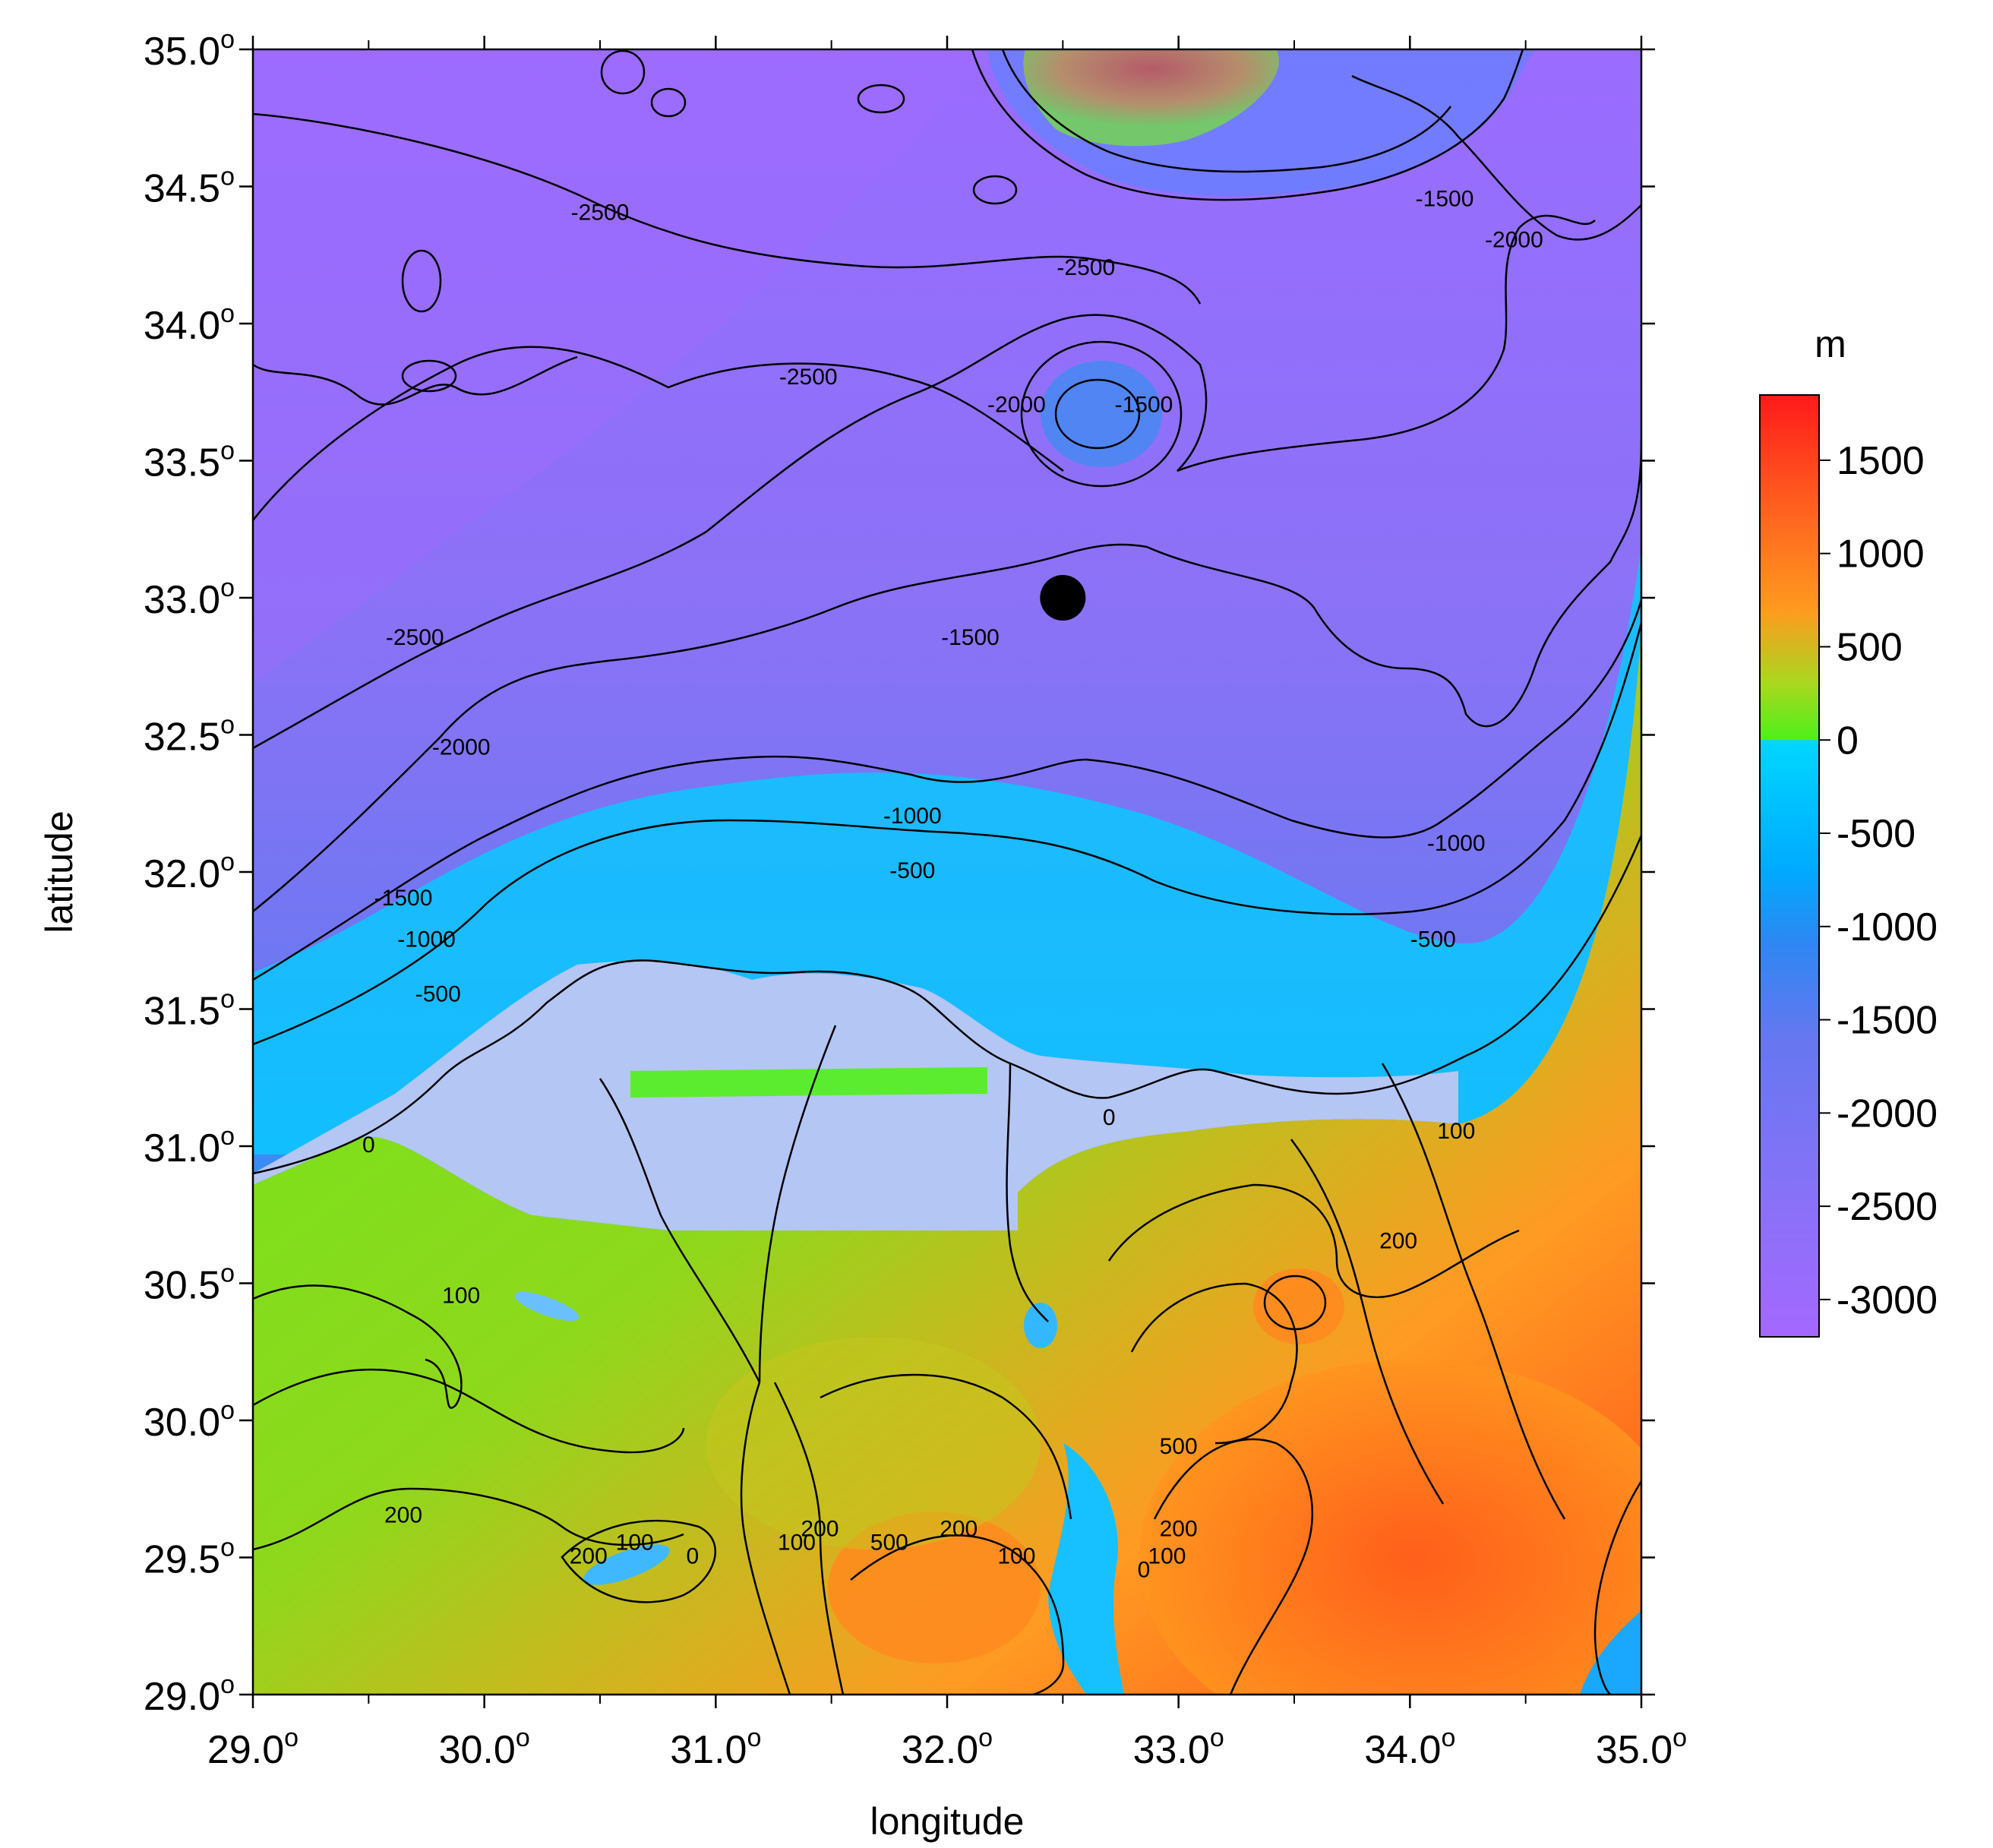  I want to click on x-tick-label: 33.0o, so click(1178, 1747).